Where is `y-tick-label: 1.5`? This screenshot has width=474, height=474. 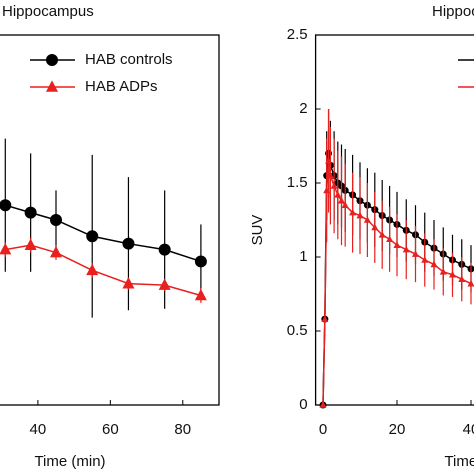 y-tick-label: 1.5 is located at coordinates (297, 182).